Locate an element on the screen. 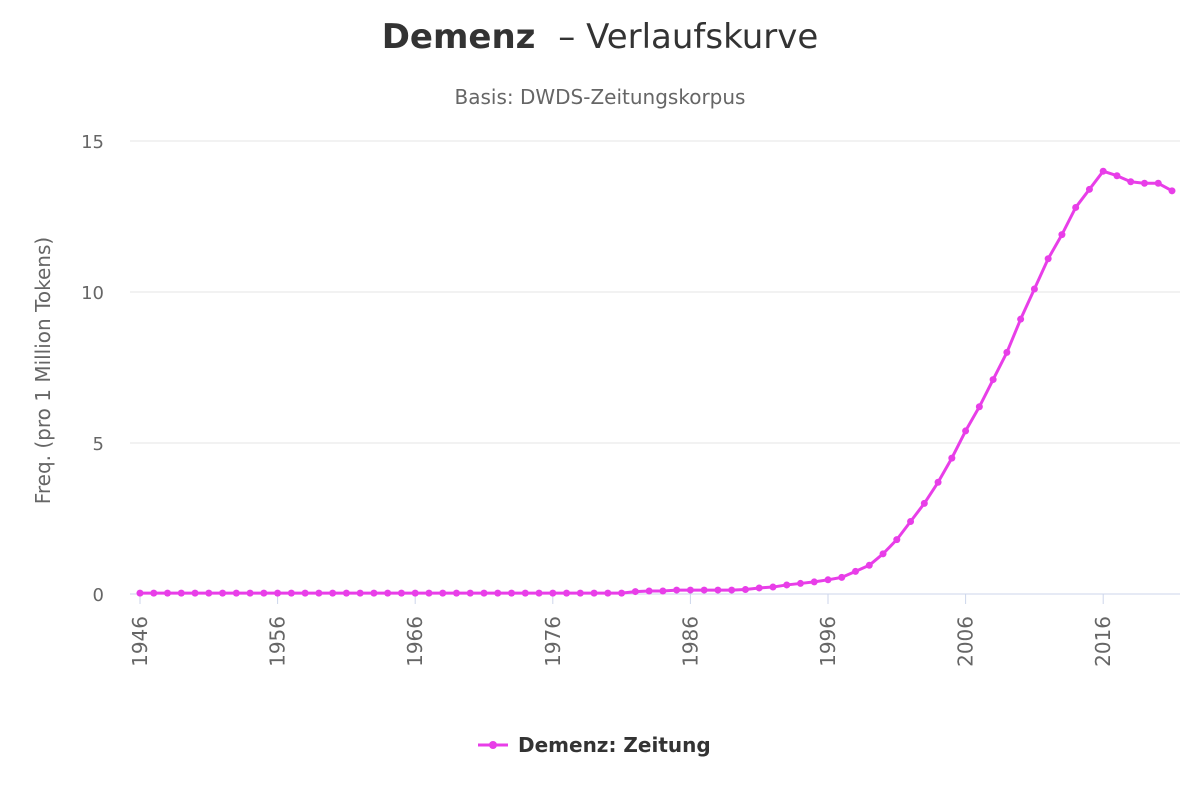 This screenshot has width=1200, height=800. y-tick-label: 10 is located at coordinates (92, 293).